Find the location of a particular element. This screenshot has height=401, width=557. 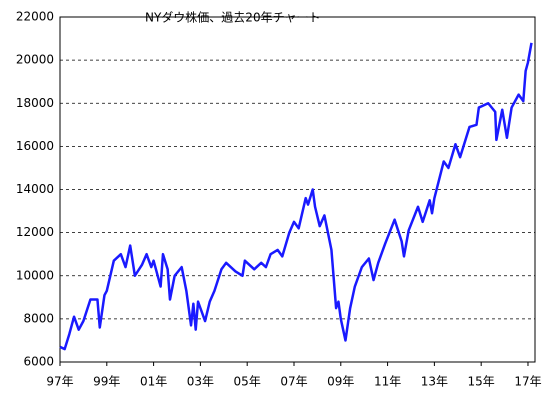

x-tick-label: 99年 is located at coordinates (106, 382).